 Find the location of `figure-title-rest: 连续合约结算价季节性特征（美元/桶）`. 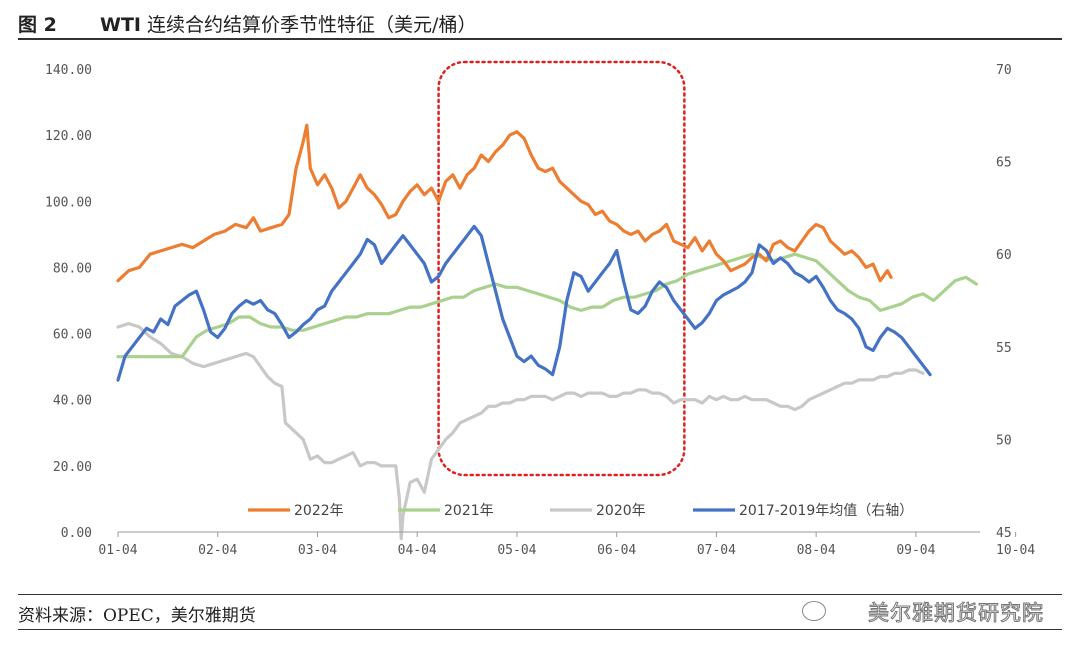

figure-title-rest: 连续合约结算价季节性特征（美元/桶） is located at coordinates (312, 25).